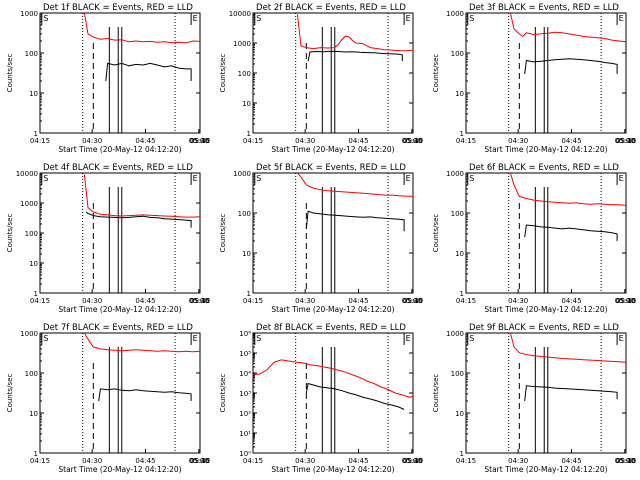 The image size is (640, 480). What do you see at coordinates (245, 394) in the screenshot?
I see `y-tick-label: 10³` at bounding box center [245, 394].